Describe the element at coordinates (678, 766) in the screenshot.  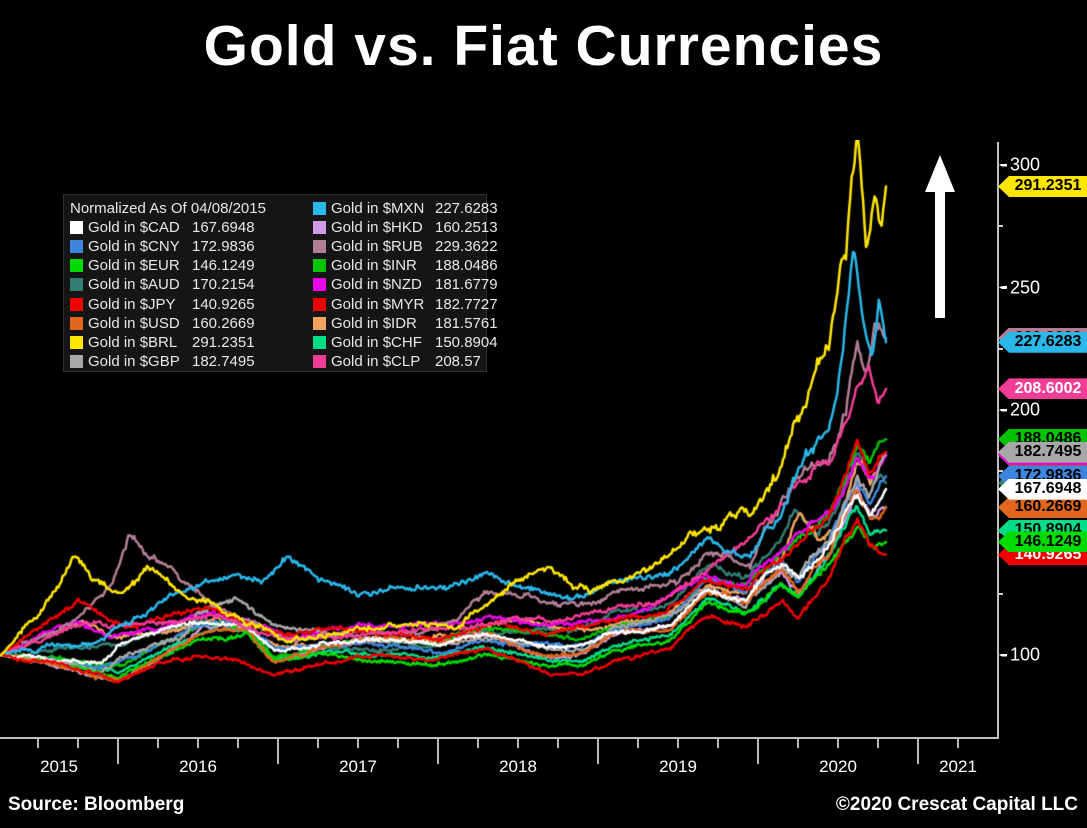
I see `x-axis-year-label: 2019` at that location.